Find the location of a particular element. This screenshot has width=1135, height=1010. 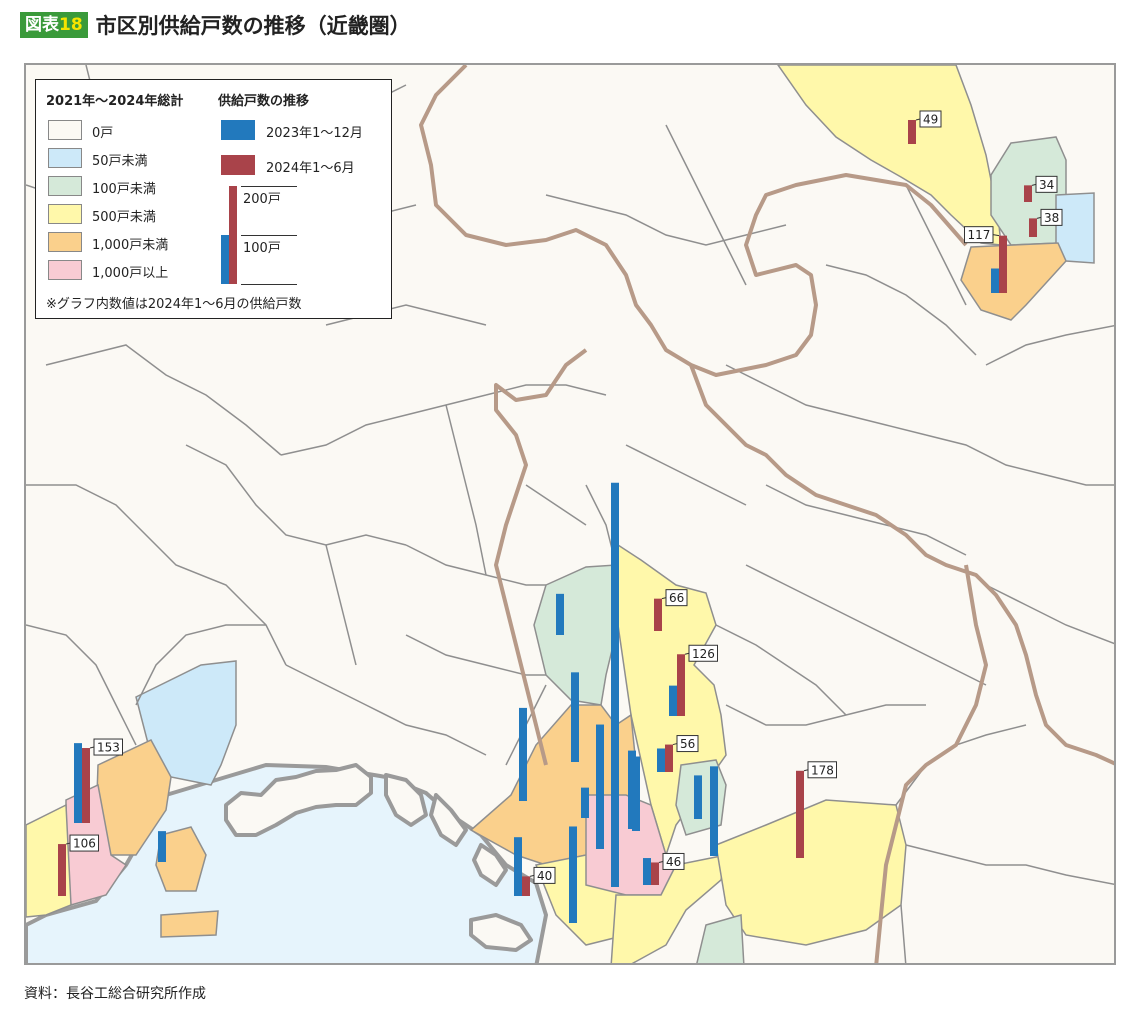

bar-2024-takatsuki is located at coordinates (658, 614).